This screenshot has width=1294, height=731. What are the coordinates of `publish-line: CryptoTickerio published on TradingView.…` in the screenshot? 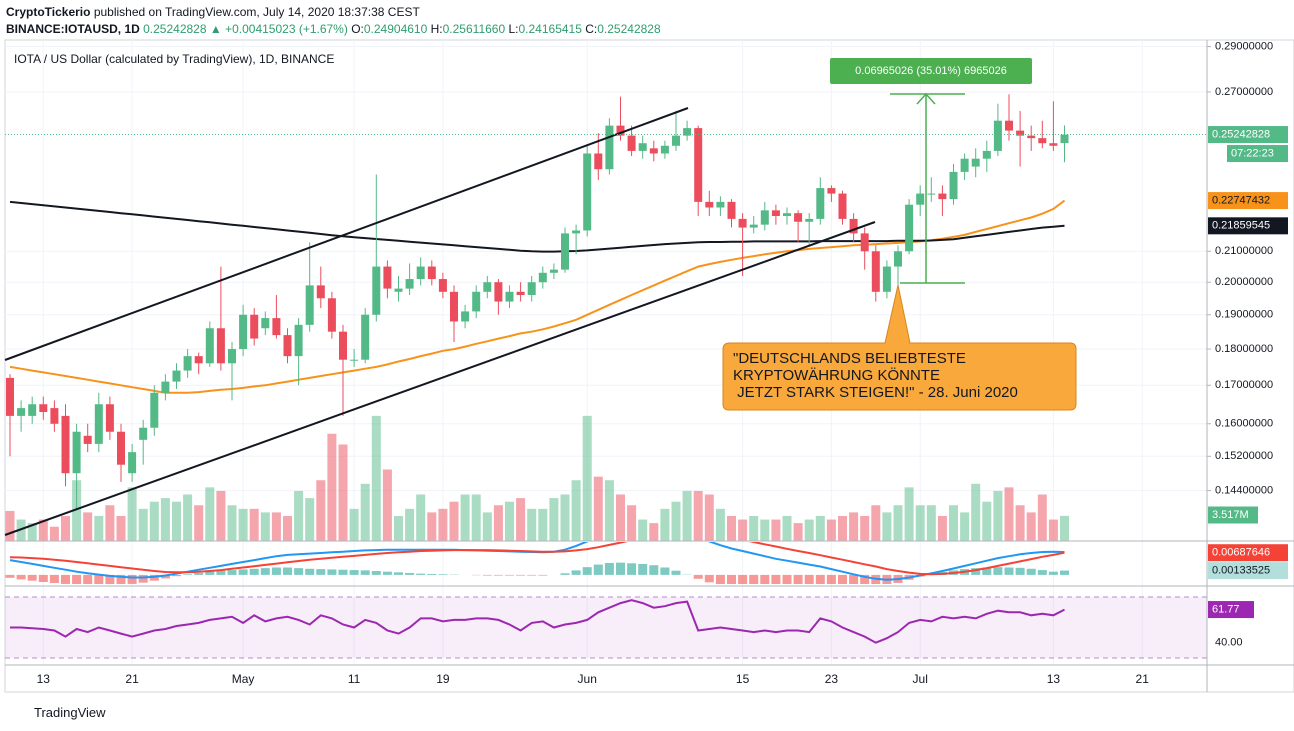 It's located at (213, 12).